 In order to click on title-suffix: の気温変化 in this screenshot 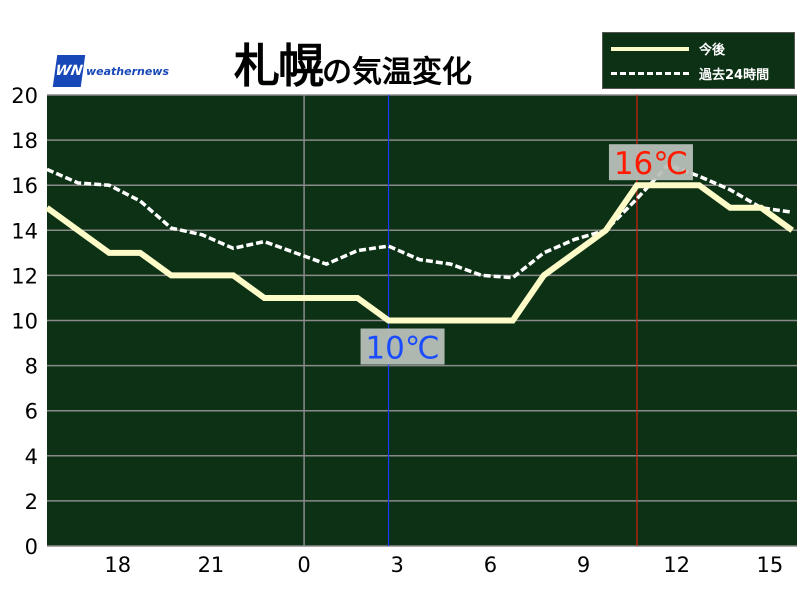, I will do `click(397, 72)`.